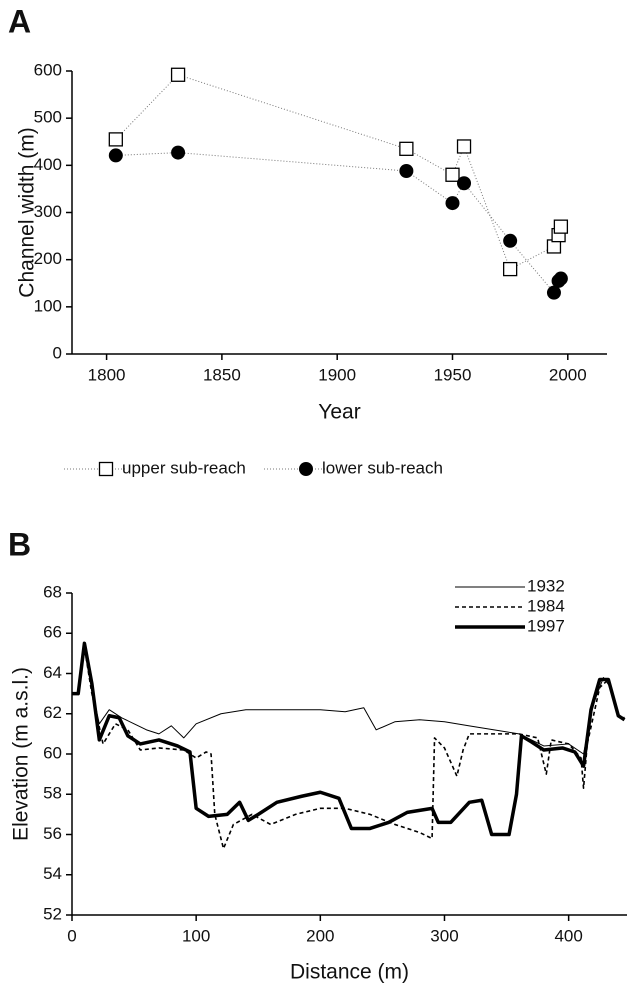  Describe the element at coordinates (52, 672) in the screenshot. I see `y-tick-label: 64` at that location.